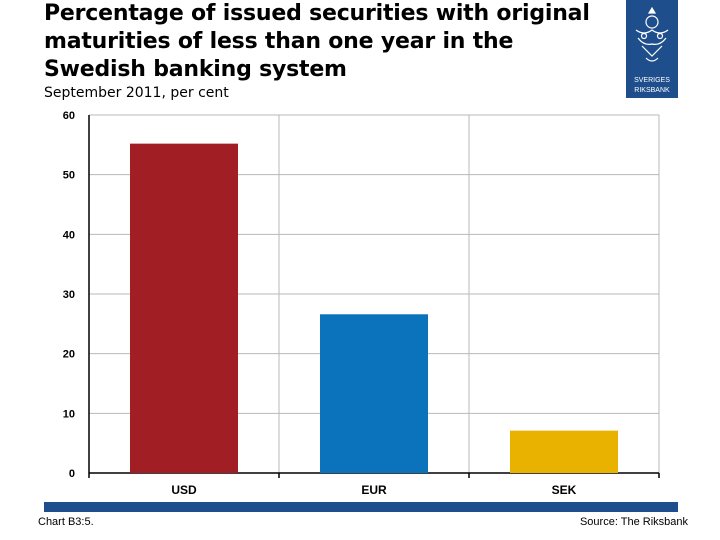 The image size is (720, 540). Describe the element at coordinates (66, 522) in the screenshot. I see `chart-id: Chart B3:5.` at that location.